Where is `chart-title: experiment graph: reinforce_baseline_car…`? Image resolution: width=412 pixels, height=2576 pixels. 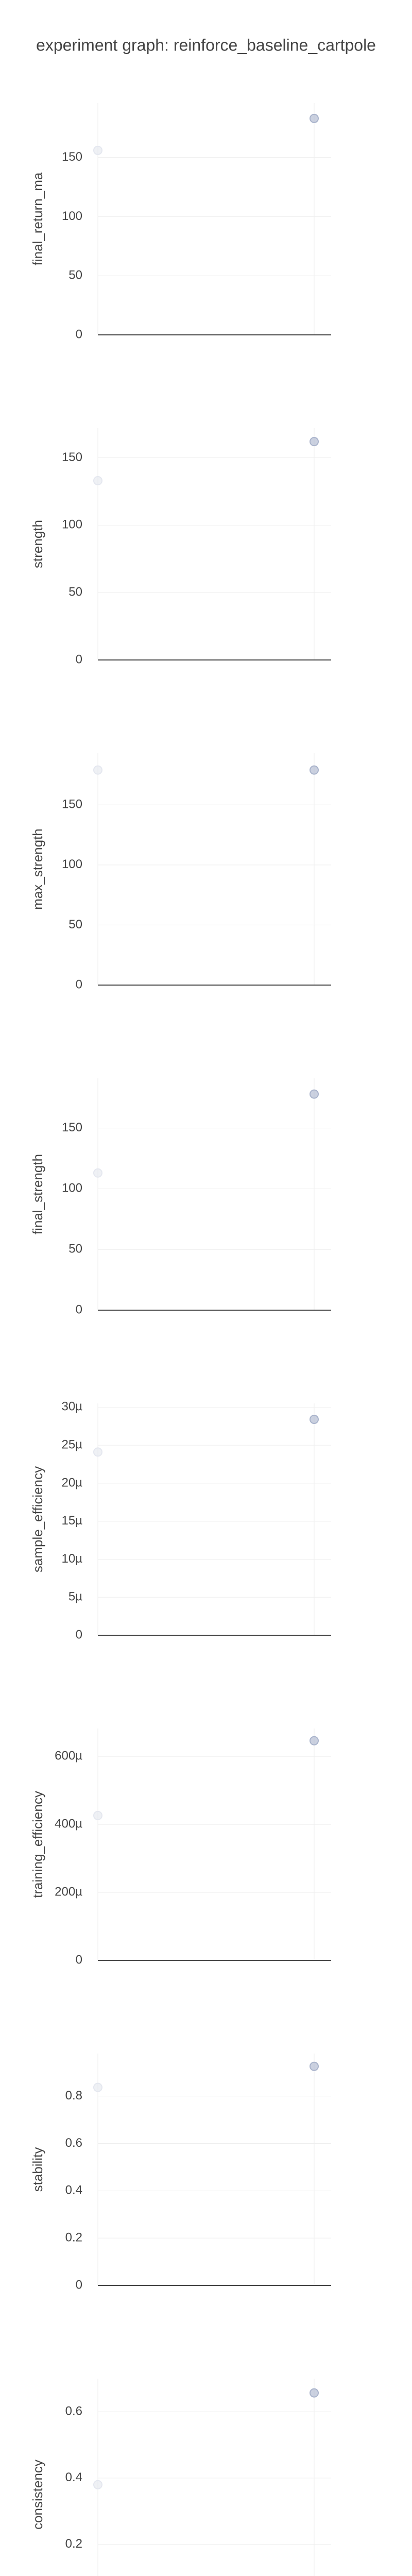 chart-title: experiment graph: reinforce_baseline_car… is located at coordinates (206, 45).